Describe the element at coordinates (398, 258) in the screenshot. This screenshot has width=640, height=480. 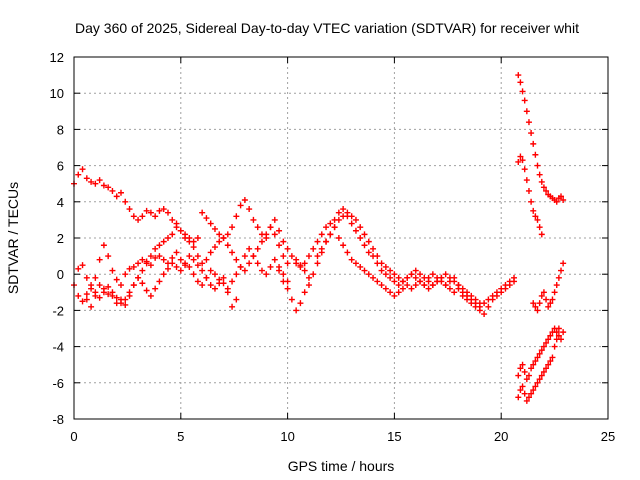
I see `series-track-g` at that location.